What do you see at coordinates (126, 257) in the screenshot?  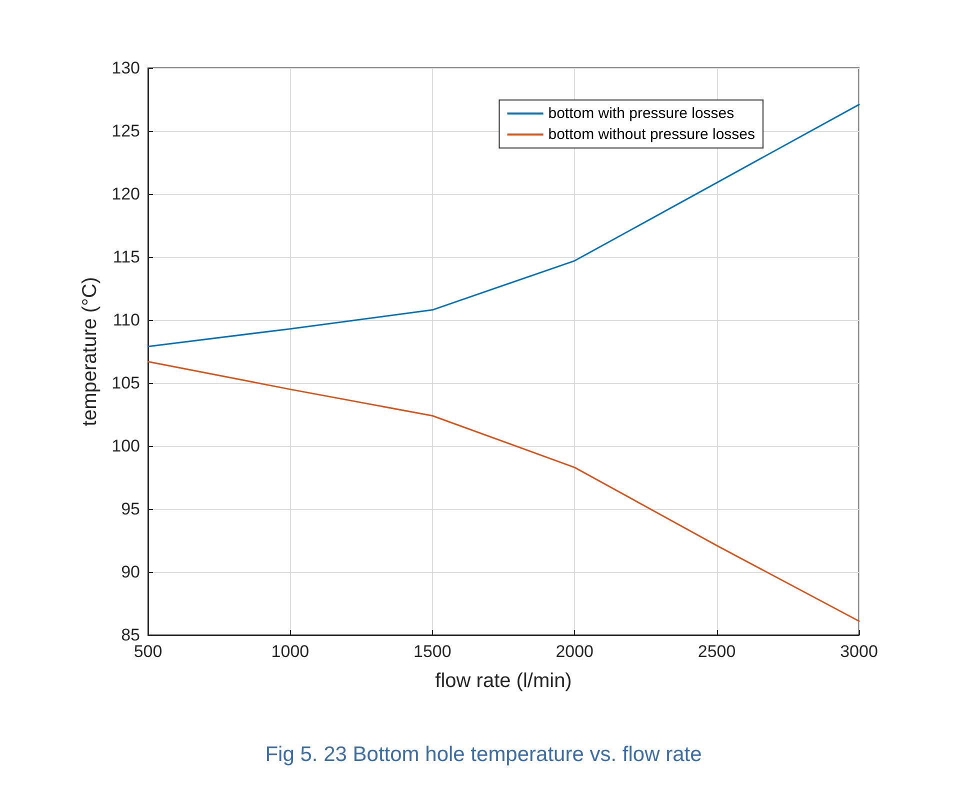 I see `y-tick-label: 115` at bounding box center [126, 257].